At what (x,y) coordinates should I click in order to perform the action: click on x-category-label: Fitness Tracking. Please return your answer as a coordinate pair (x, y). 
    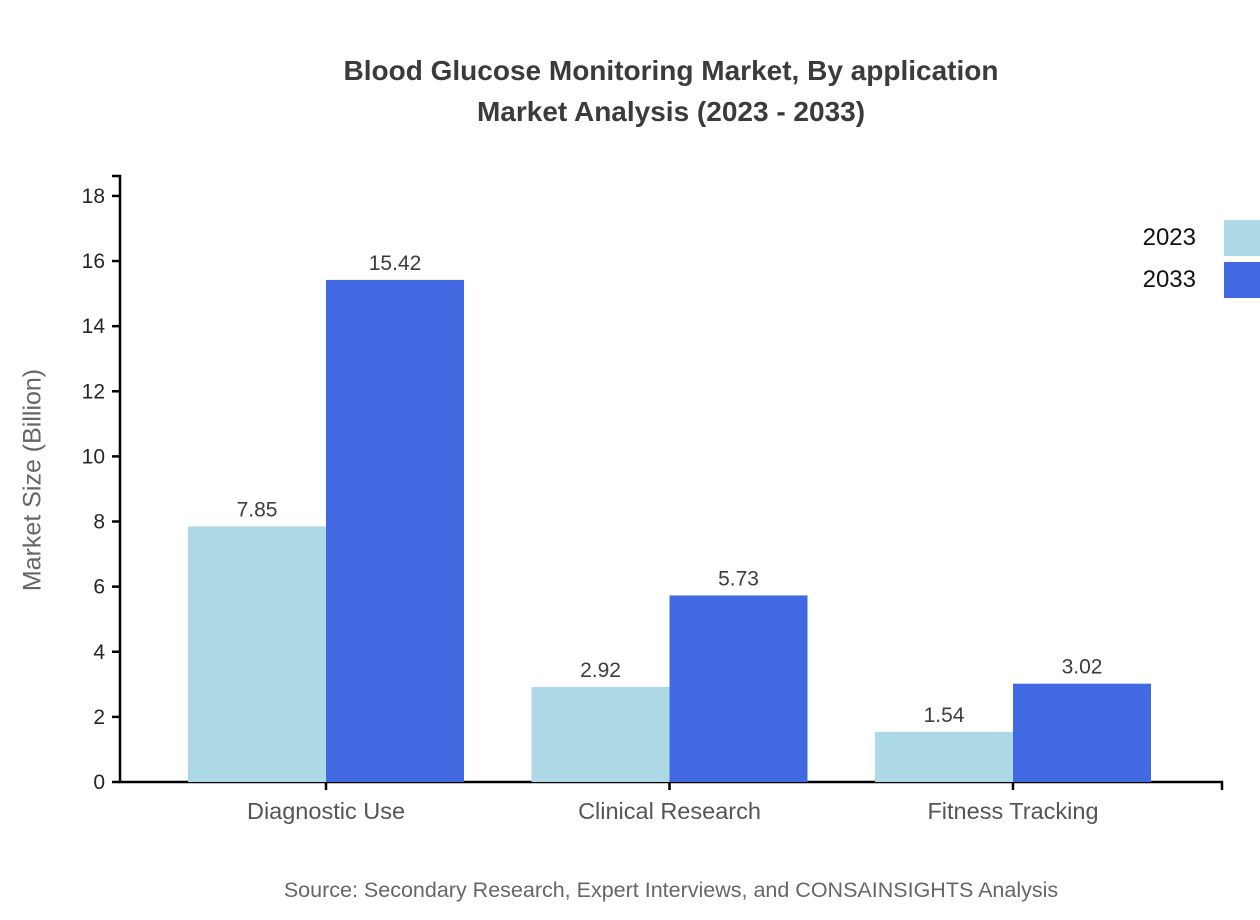
    Looking at the image, I should click on (1012, 811).